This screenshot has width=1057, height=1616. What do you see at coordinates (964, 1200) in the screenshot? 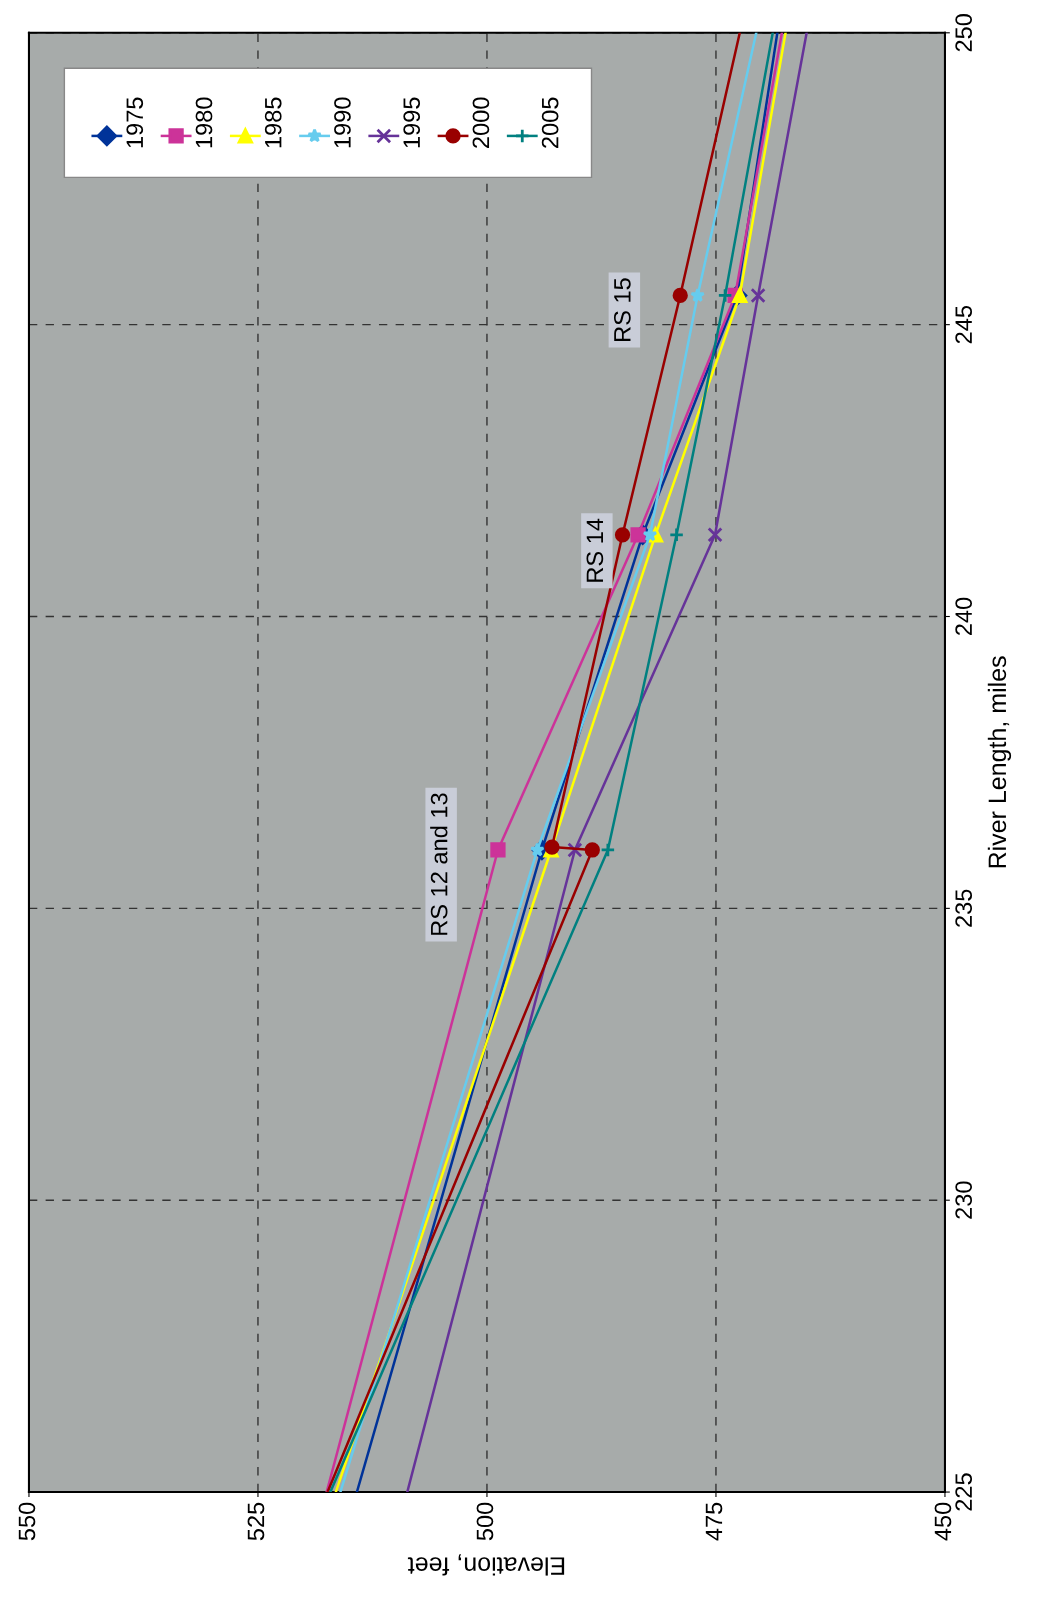
I see `y-tick-label: 230` at bounding box center [964, 1200].